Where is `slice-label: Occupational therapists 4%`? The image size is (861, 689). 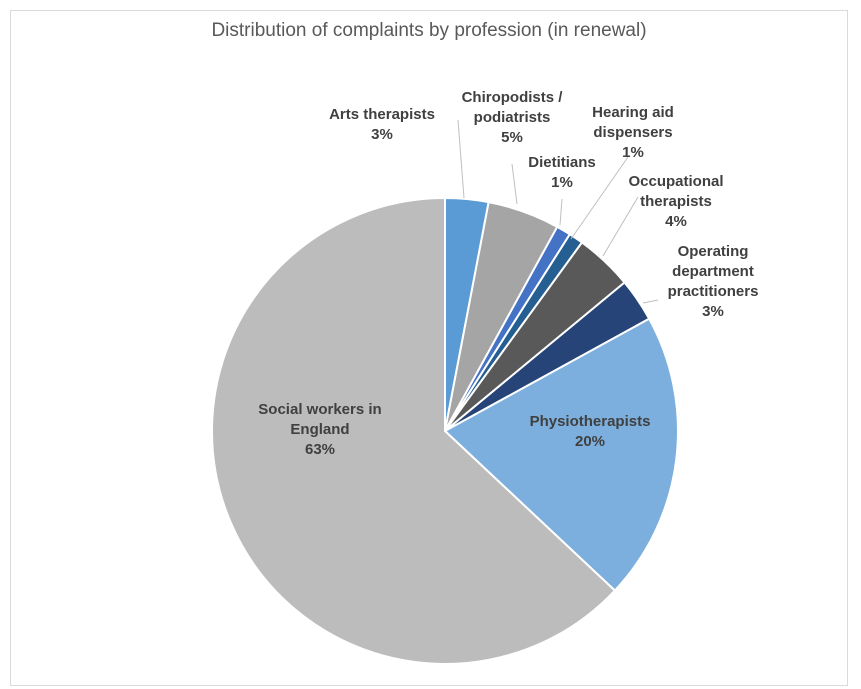 slice-label: Occupational therapists 4% is located at coordinates (675, 201).